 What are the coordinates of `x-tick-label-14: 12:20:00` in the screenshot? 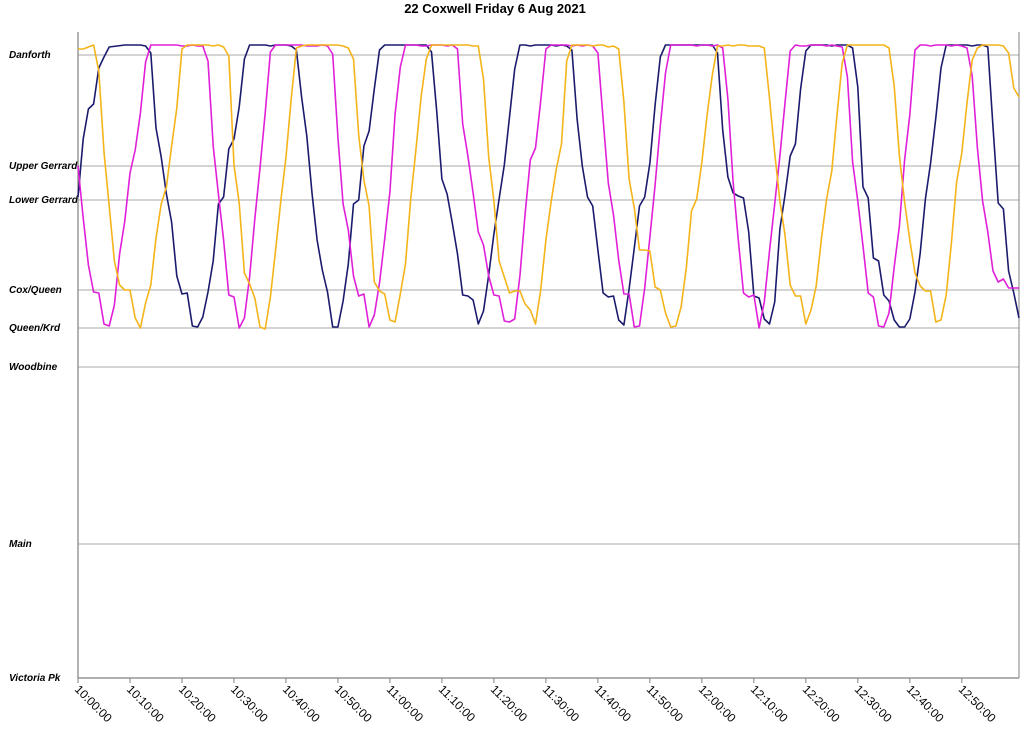 It's located at (821, 703).